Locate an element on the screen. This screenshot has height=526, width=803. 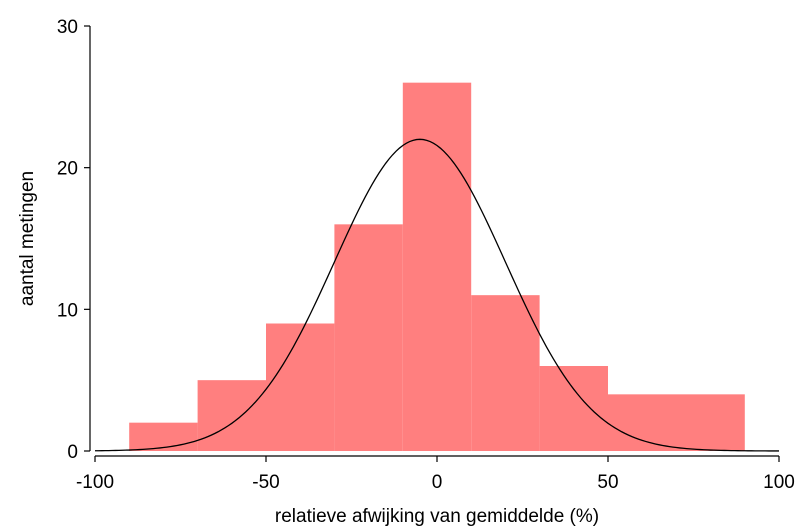
y-tick-label: 0 is located at coordinates (72, 452).